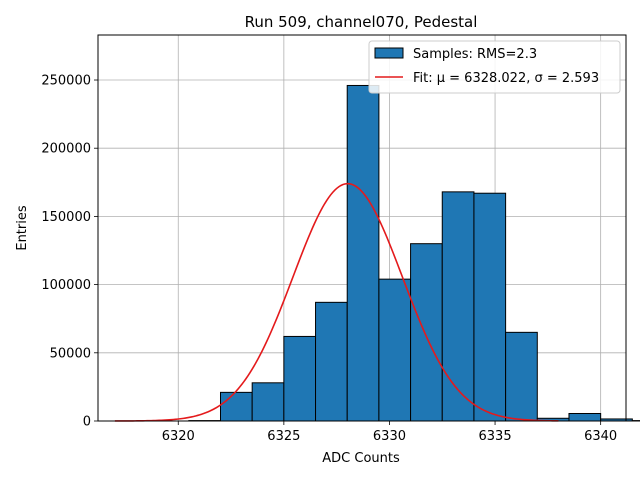  Describe the element at coordinates (66, 217) in the screenshot. I see `y-tick-label: 150000` at that location.